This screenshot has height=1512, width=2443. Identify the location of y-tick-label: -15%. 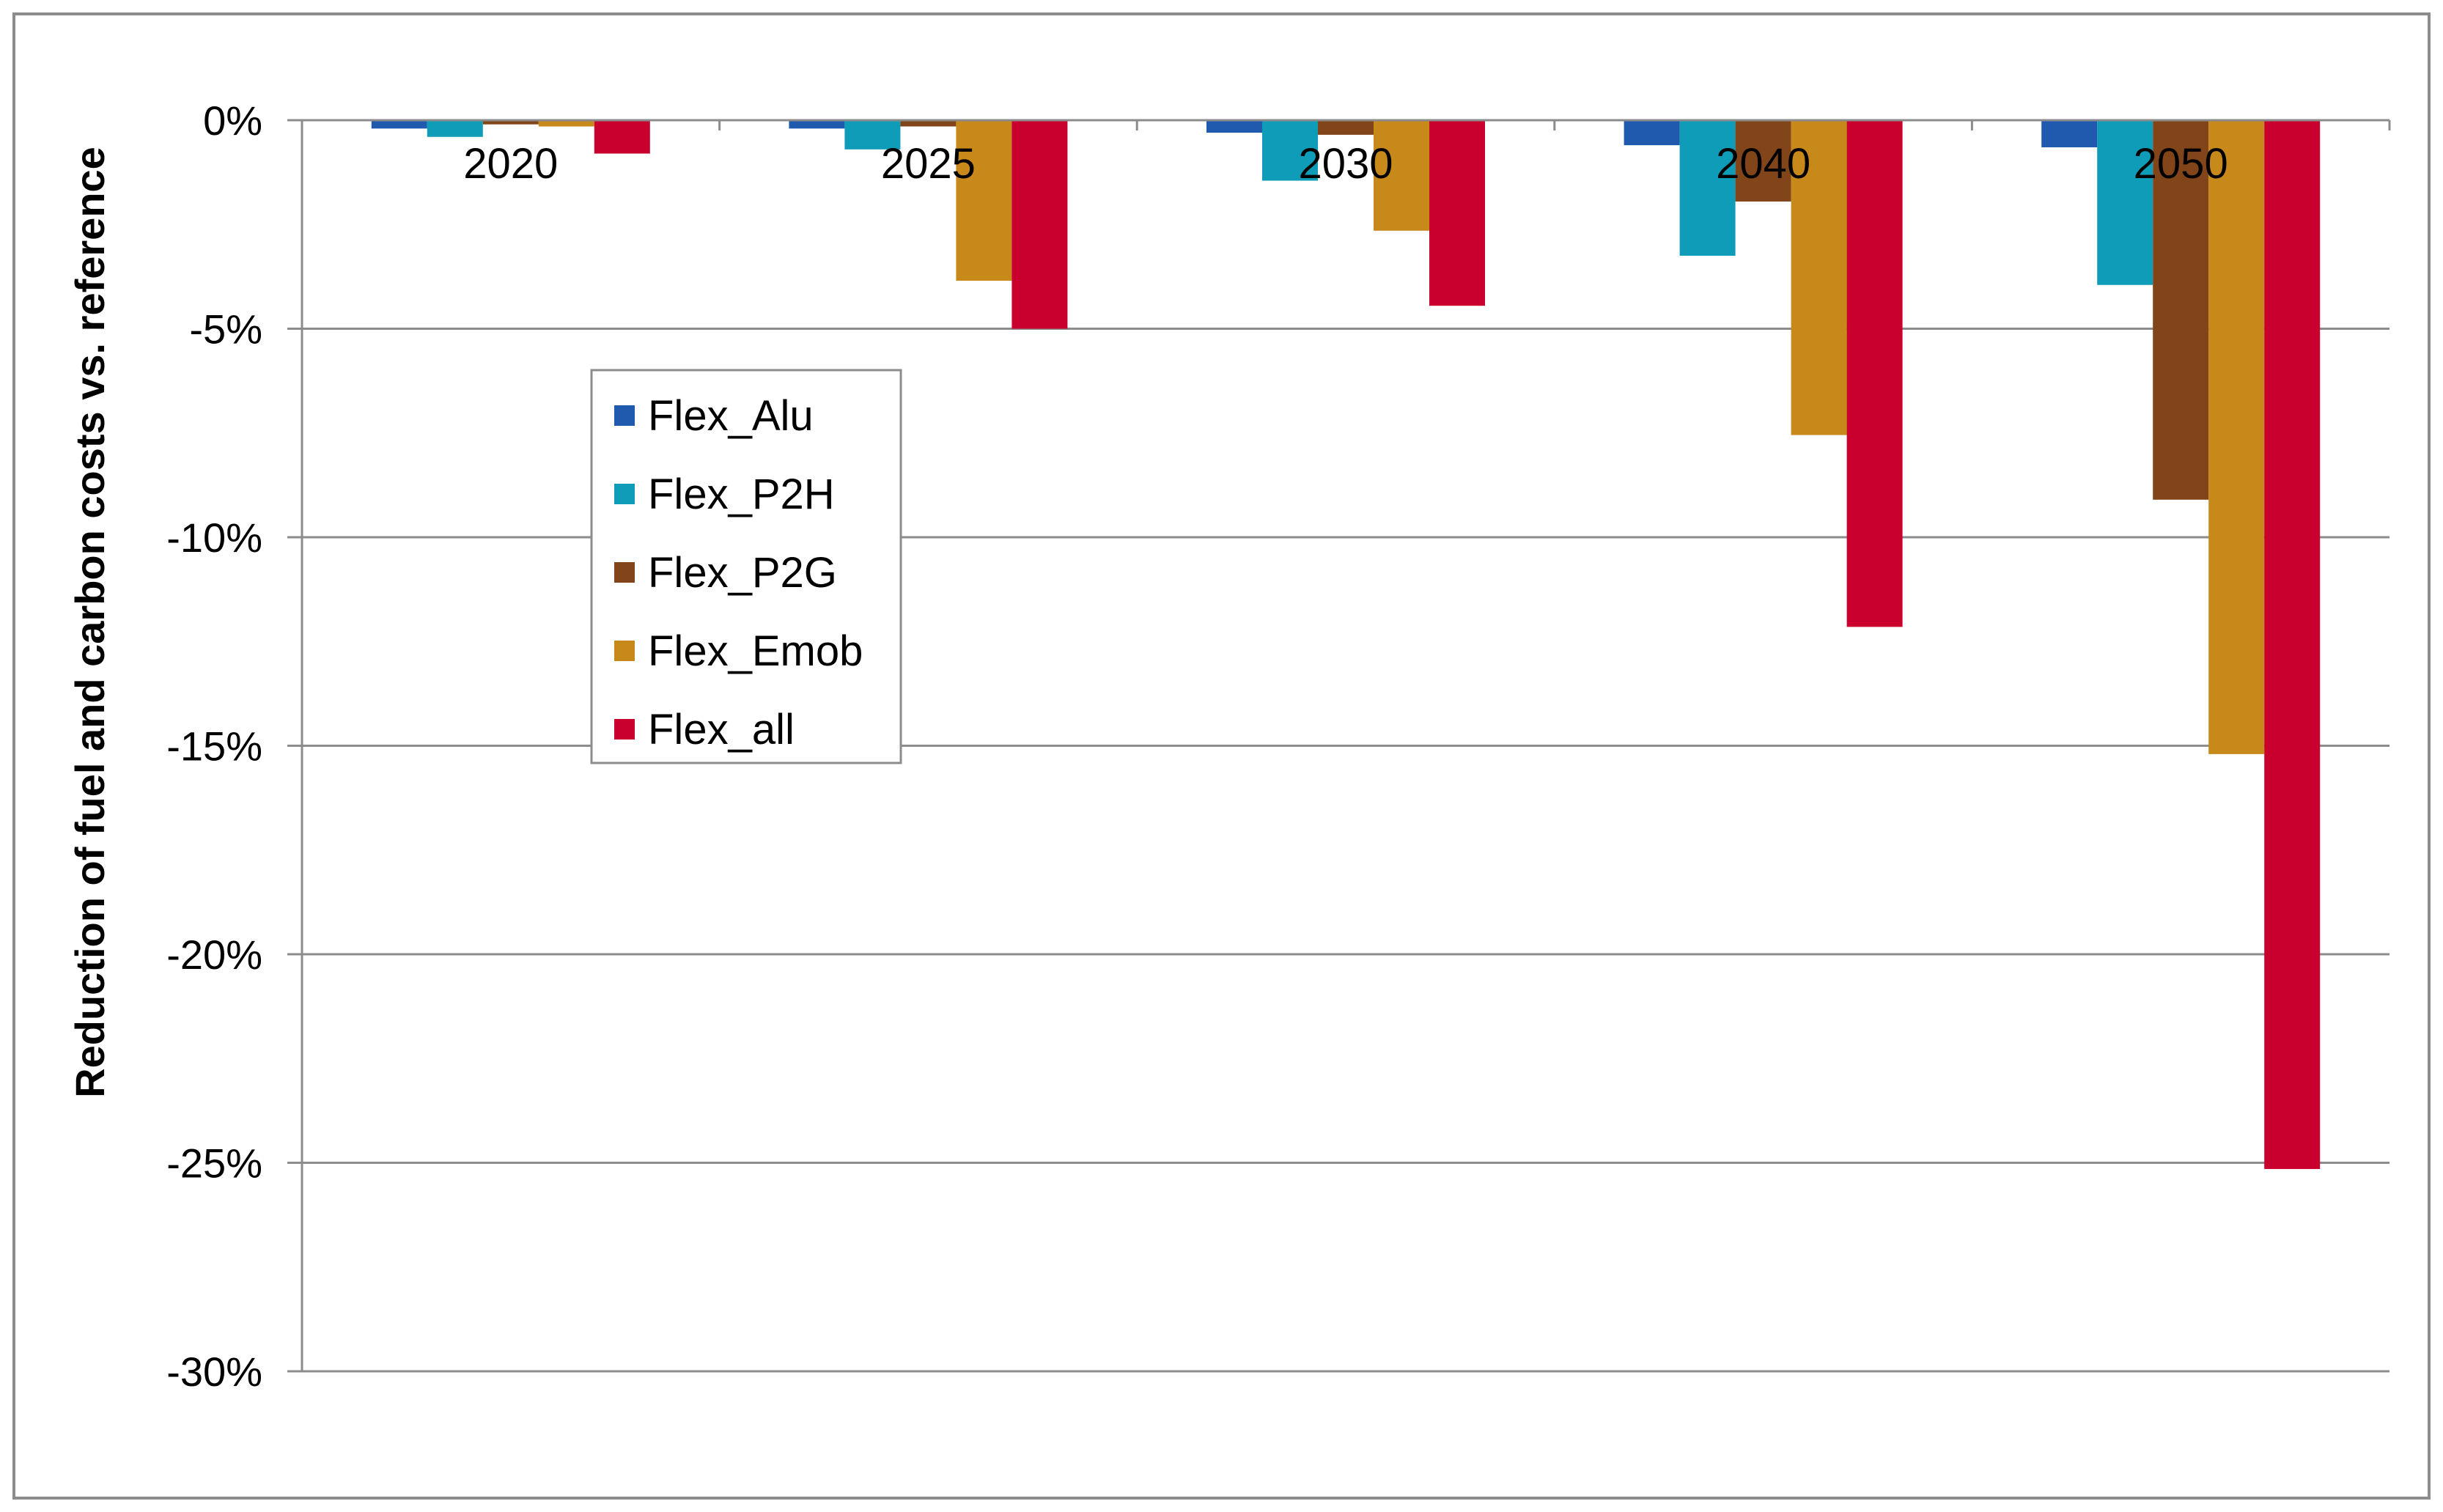
(214, 746).